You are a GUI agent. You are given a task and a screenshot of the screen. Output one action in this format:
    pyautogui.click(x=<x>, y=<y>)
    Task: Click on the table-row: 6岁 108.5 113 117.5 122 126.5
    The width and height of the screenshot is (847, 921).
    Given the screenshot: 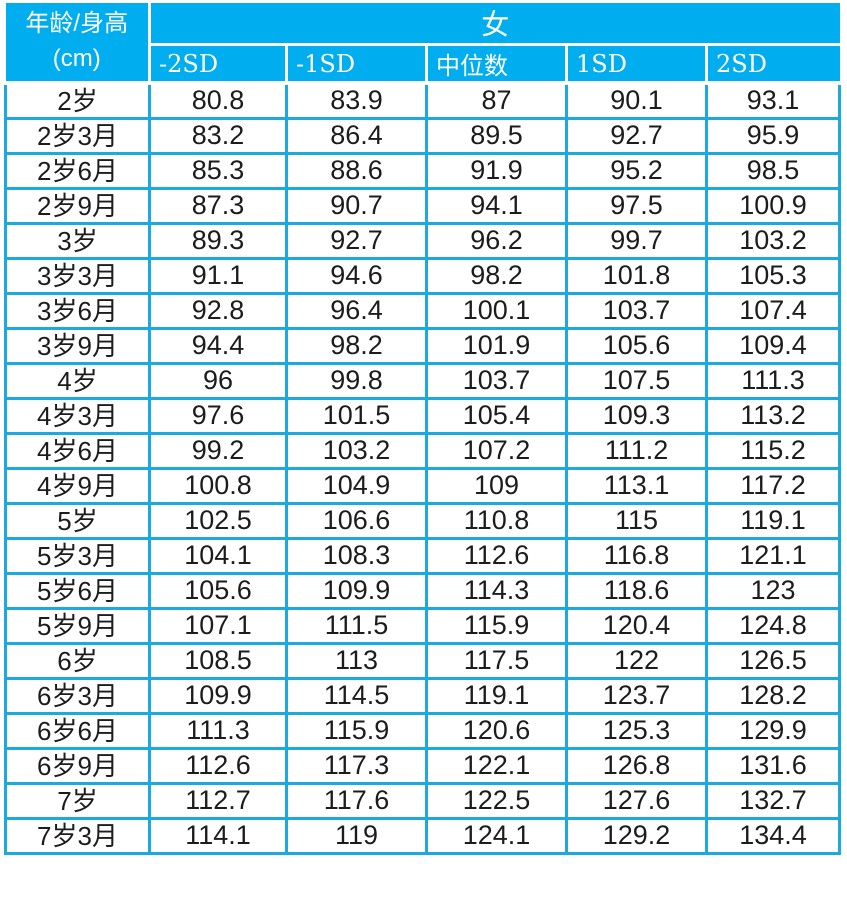 What is the action you would take?
    pyautogui.click(x=423, y=660)
    